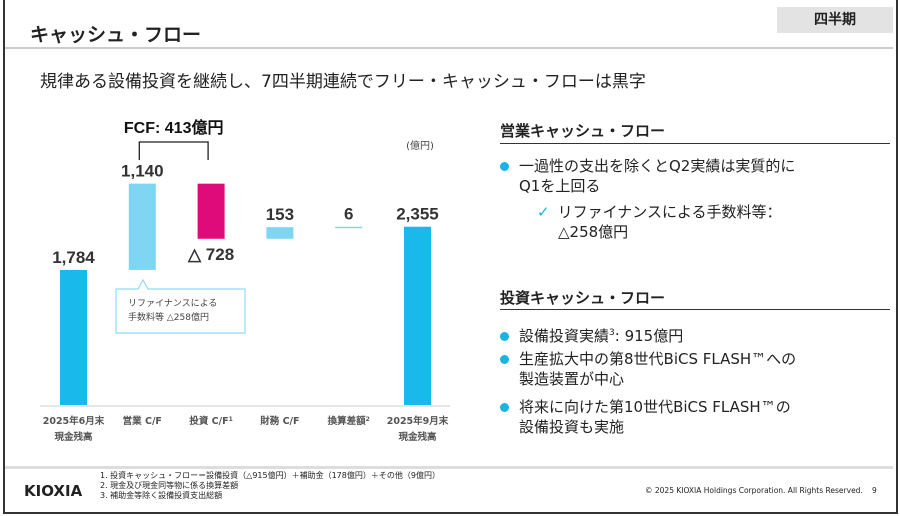  What do you see at coordinates (583, 298) in the screenshot?
I see `investing-cf-heading: 投資キャッシュ・フロー` at bounding box center [583, 298].